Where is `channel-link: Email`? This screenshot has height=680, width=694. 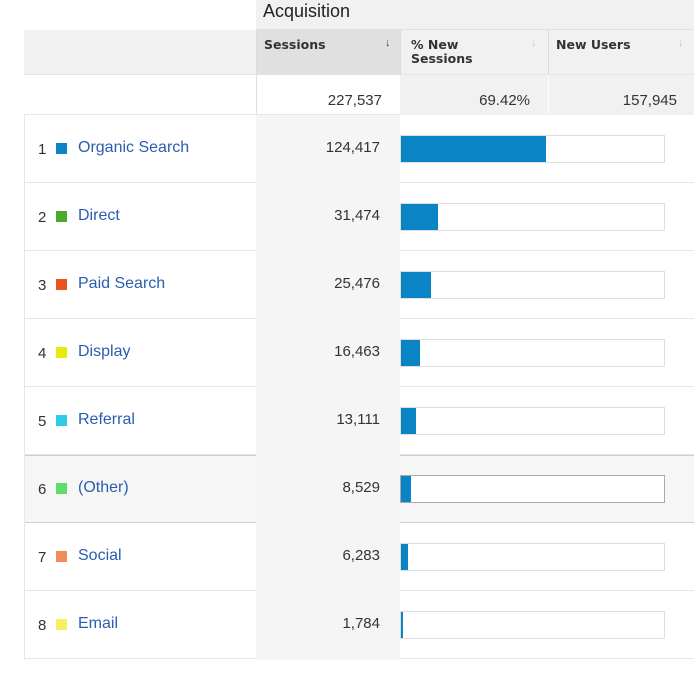
channel-link: Email is located at coordinates (98, 623).